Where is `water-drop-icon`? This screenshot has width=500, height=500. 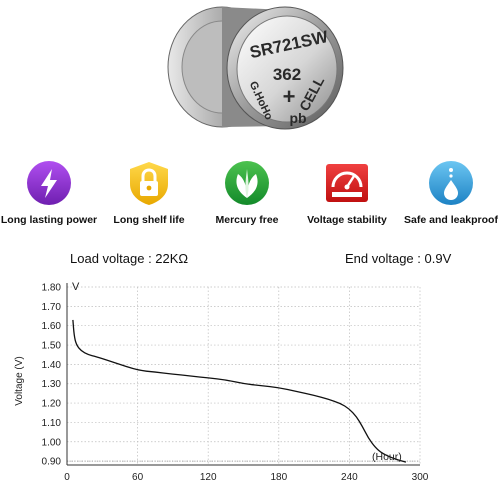
water-drop-icon is located at coordinates (451, 183).